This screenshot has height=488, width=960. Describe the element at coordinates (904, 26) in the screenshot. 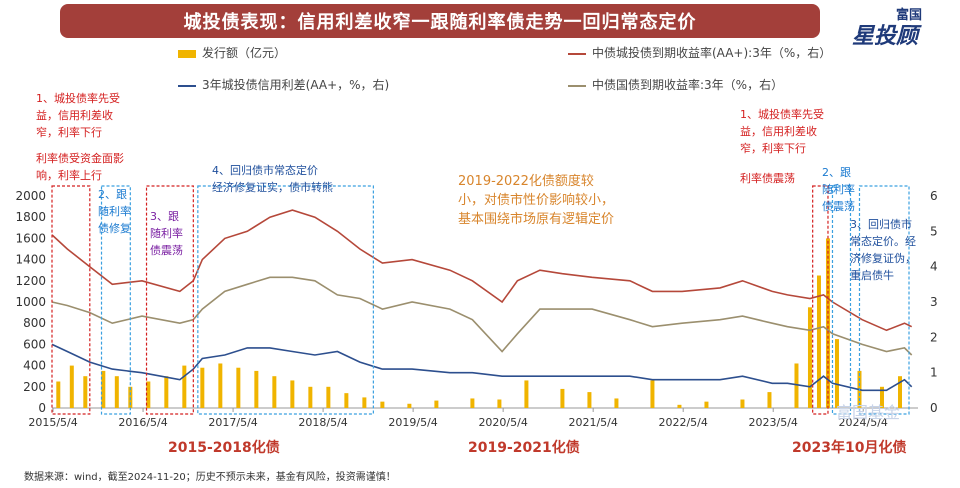

I see `brand-logo: 富国 星投顾` at that location.